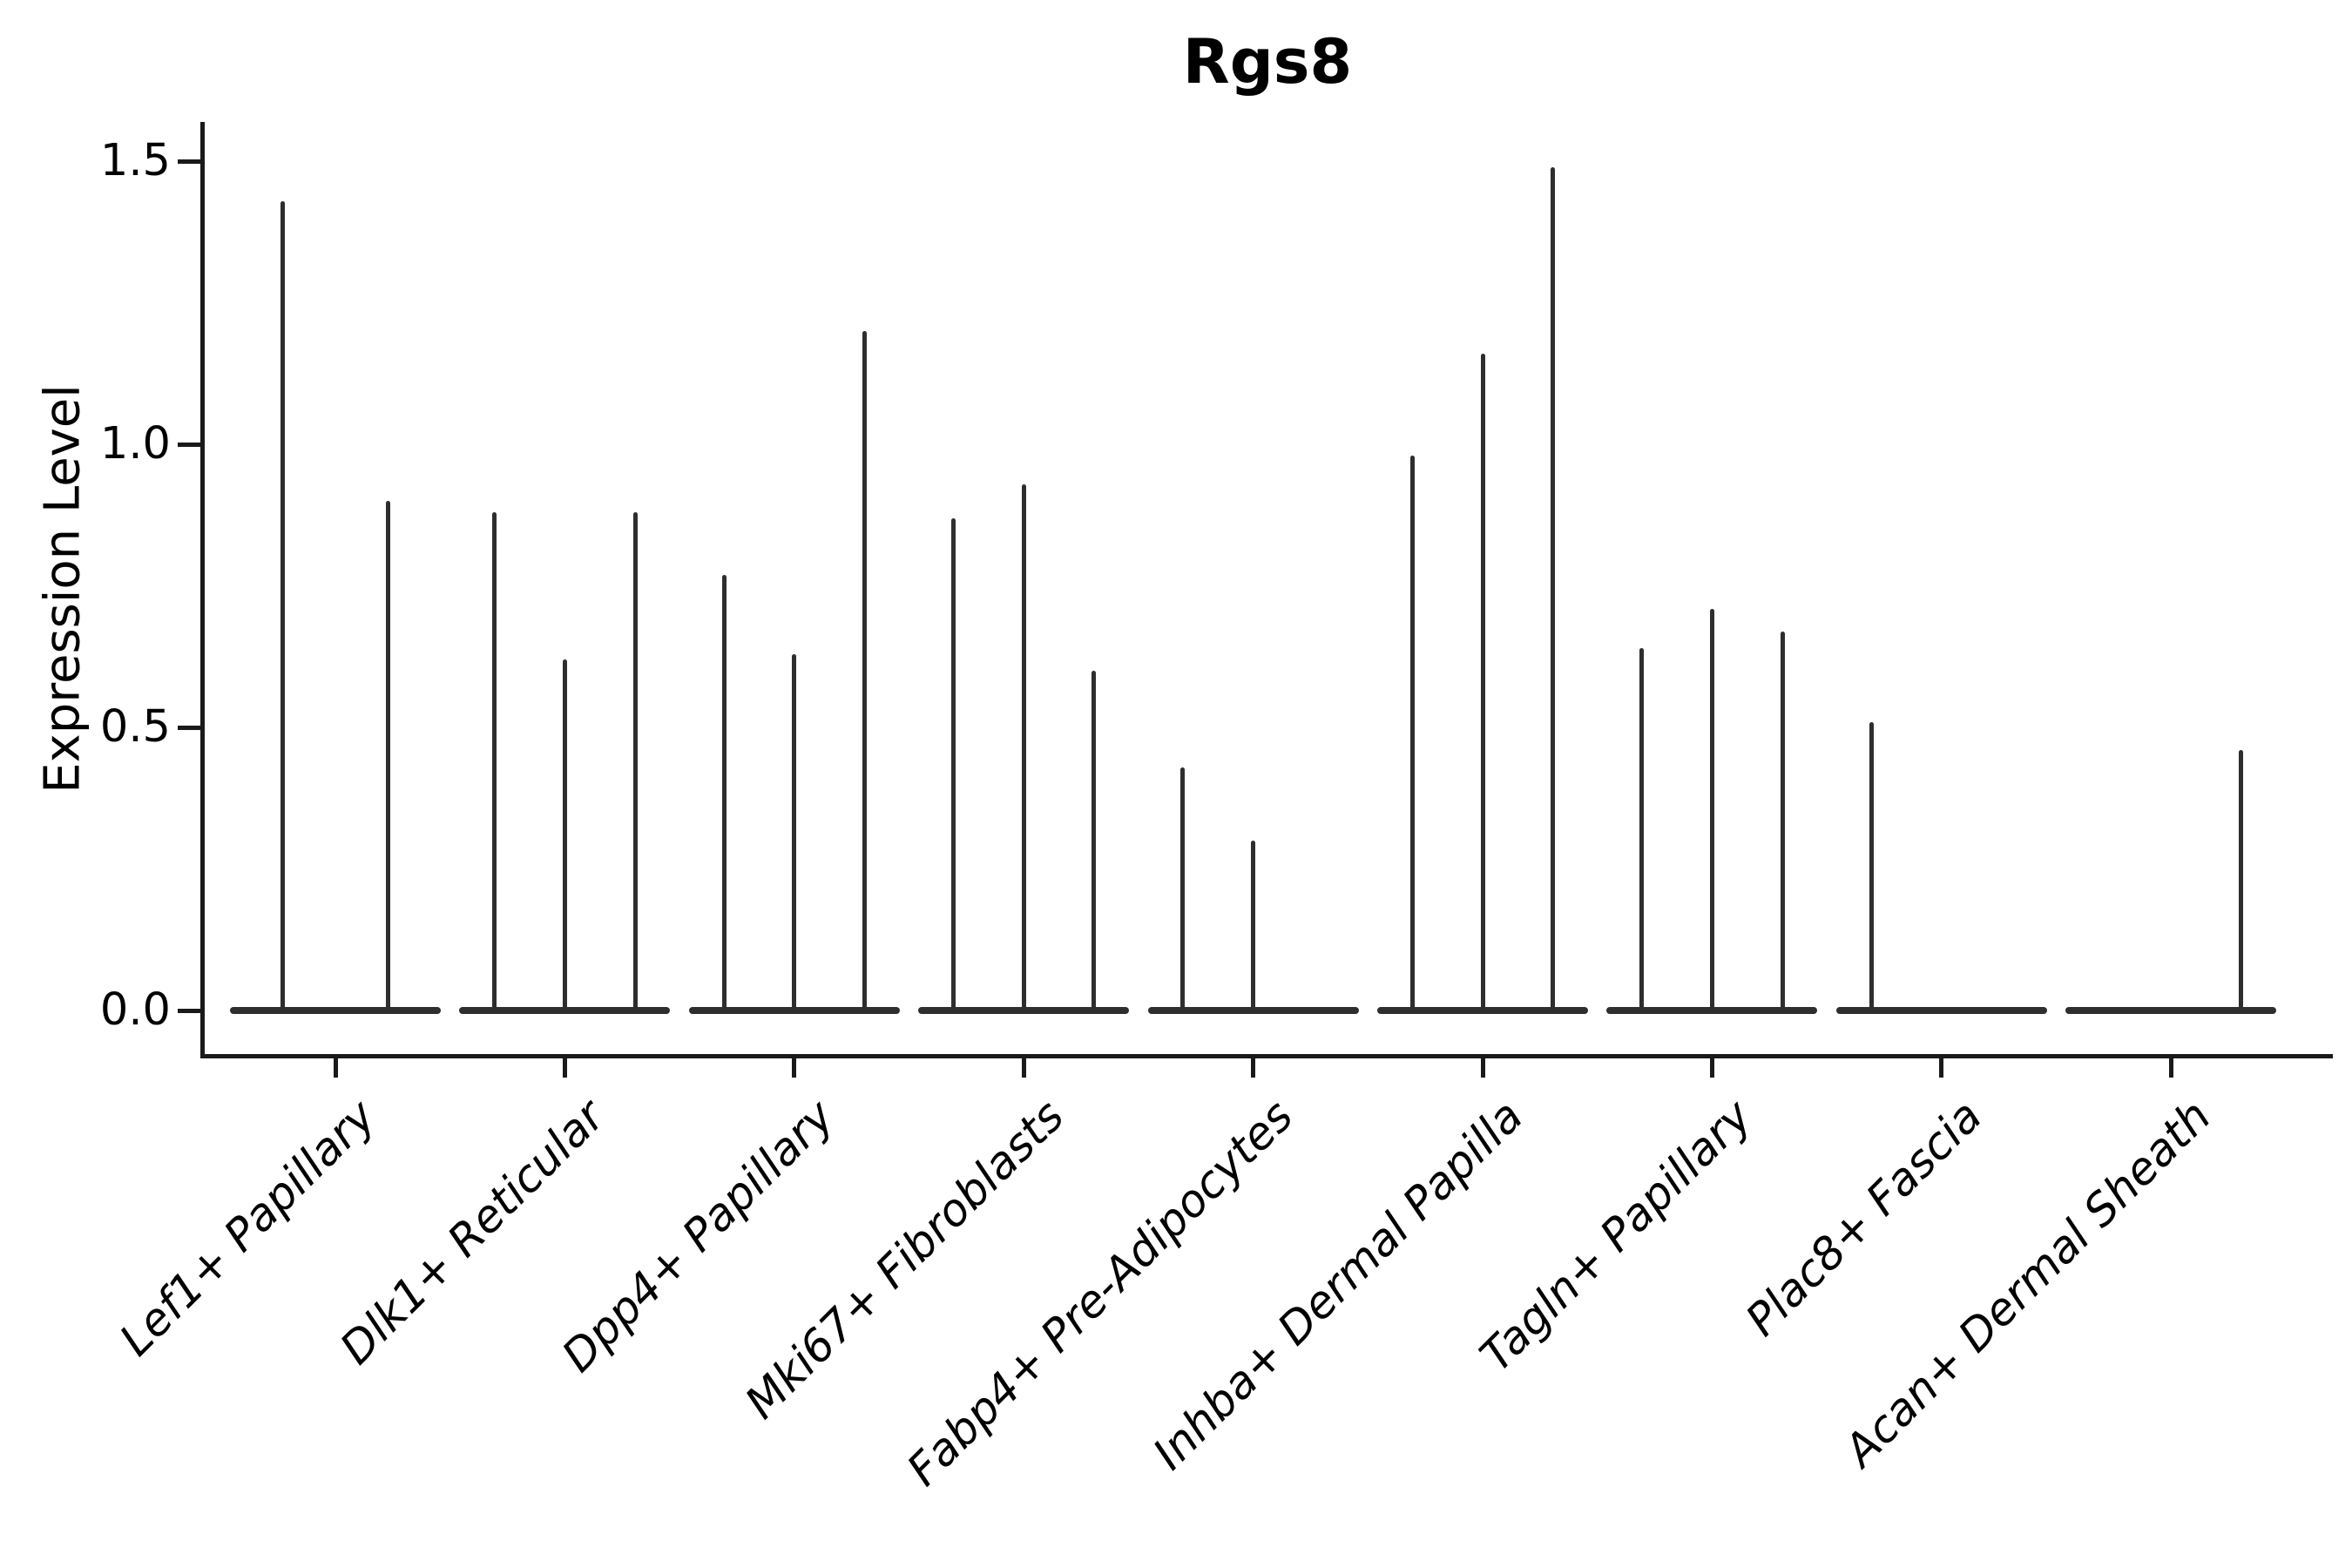 This screenshot has height=1568, width=2352. I want to click on y-tick-label: 1.0, so click(135, 444).